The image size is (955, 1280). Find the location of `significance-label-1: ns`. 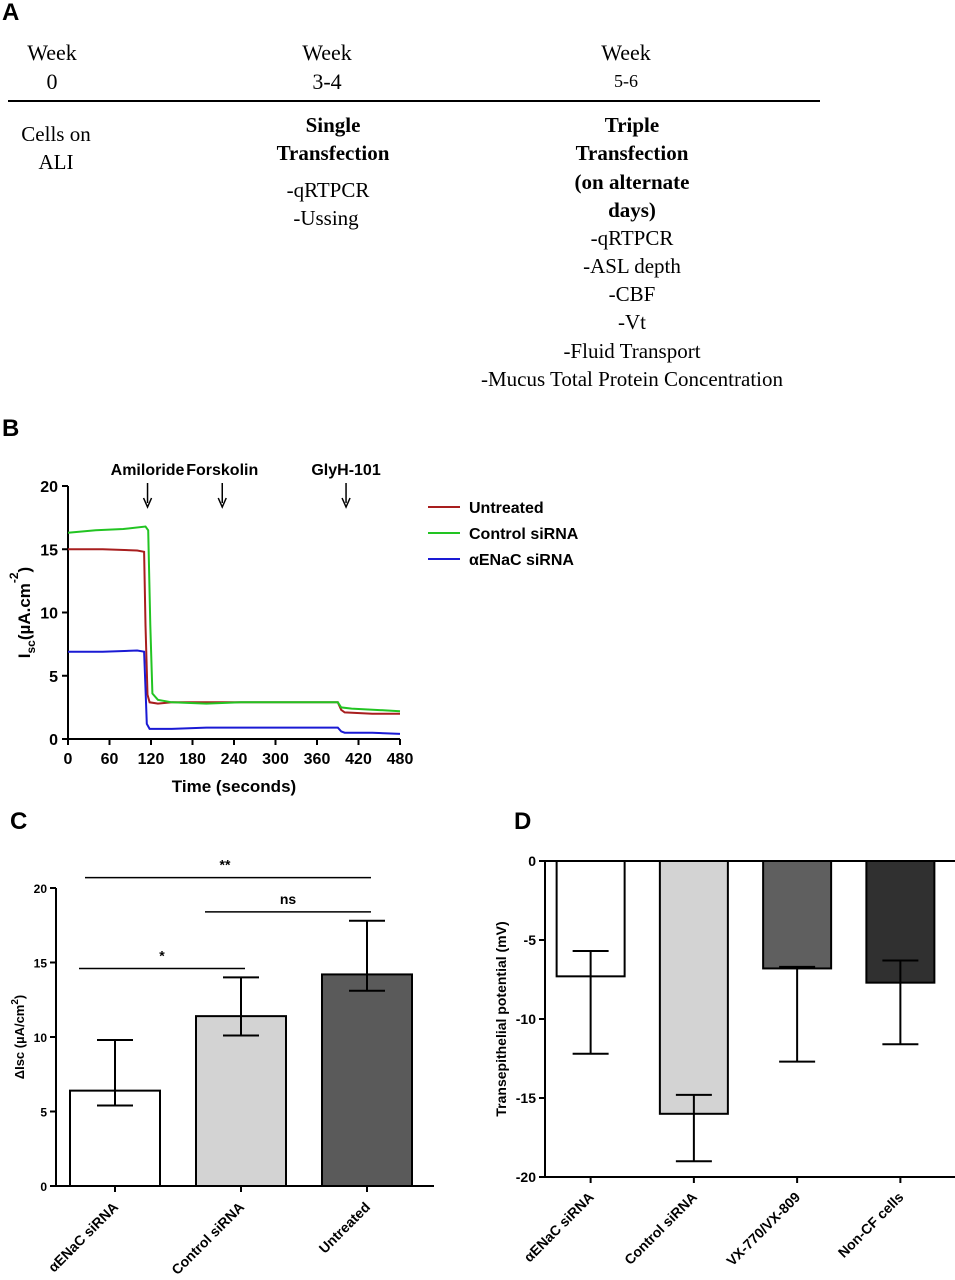

significance-label-1: ns is located at coordinates (288, 899).